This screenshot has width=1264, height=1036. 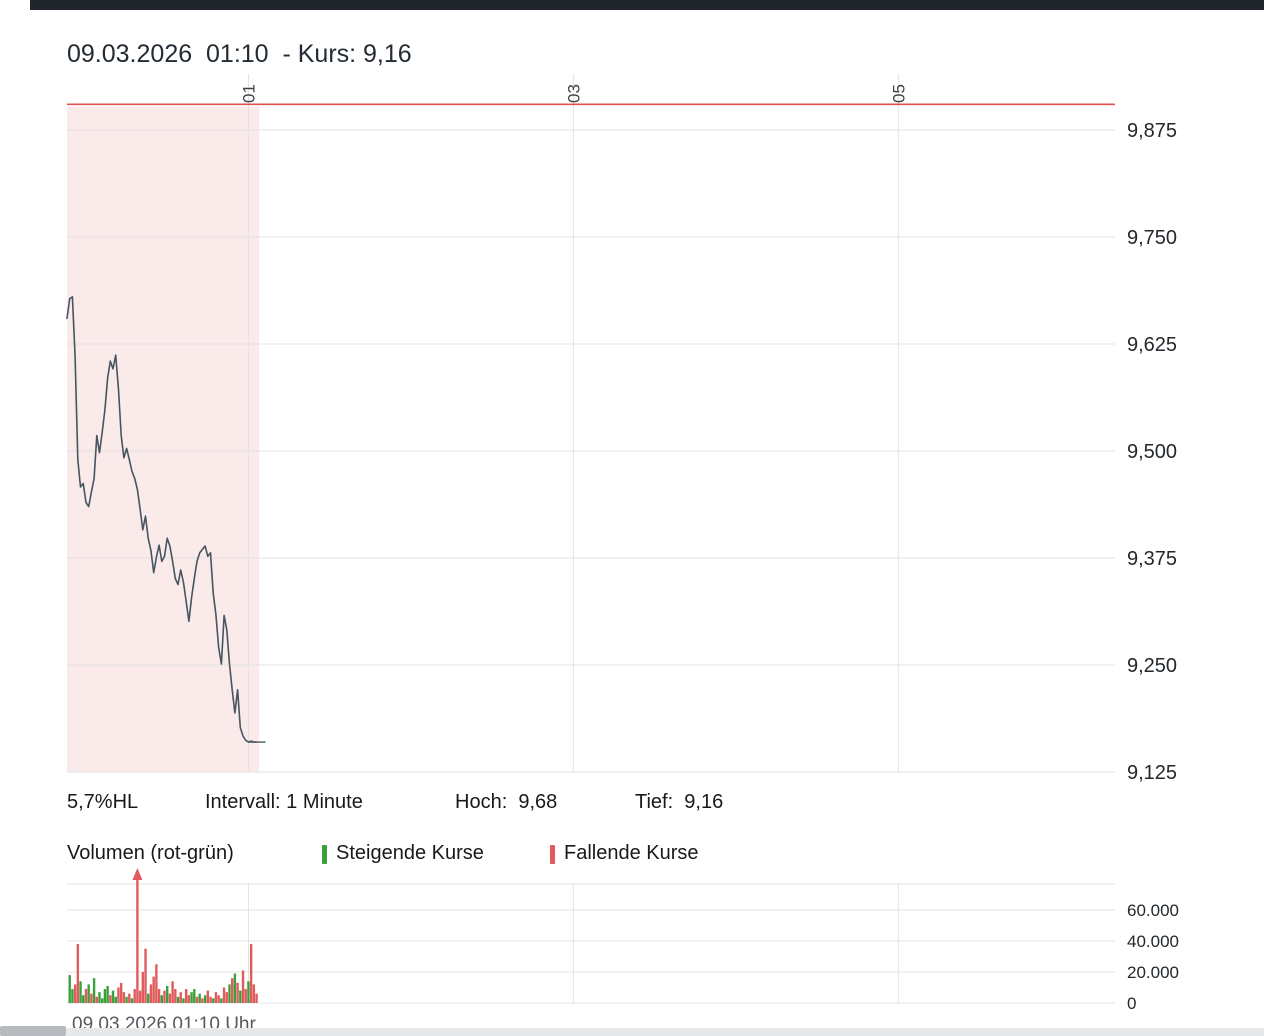 What do you see at coordinates (410, 853) in the screenshot?
I see `legend-up-label: Steigende Kurse` at bounding box center [410, 853].